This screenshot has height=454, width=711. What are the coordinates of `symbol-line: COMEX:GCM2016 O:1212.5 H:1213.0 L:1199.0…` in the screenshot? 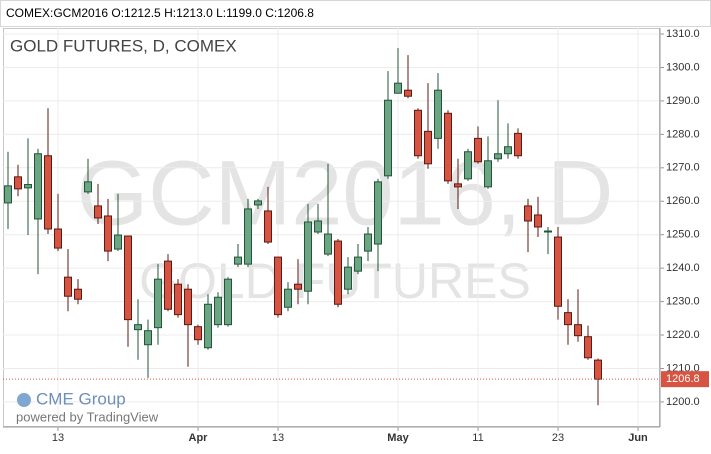 It's located at (160, 13).